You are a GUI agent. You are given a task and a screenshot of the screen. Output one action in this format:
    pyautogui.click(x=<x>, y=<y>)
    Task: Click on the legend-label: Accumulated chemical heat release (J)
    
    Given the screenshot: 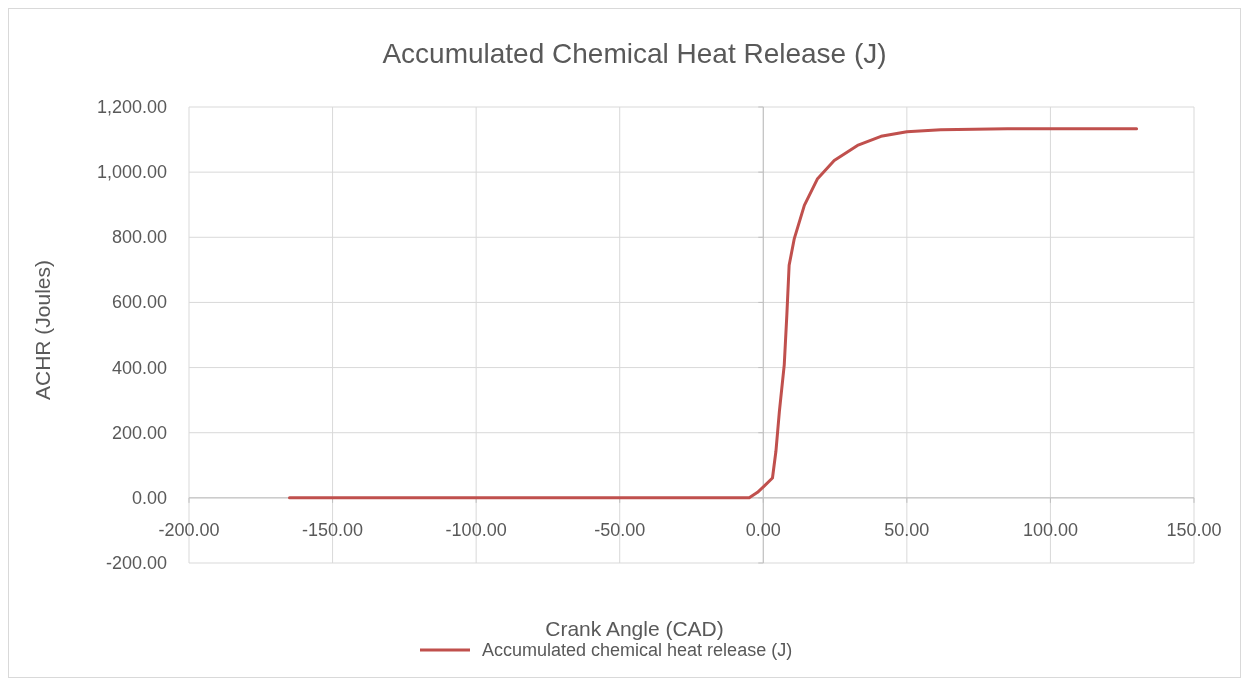 What is the action you would take?
    pyautogui.click(x=637, y=650)
    